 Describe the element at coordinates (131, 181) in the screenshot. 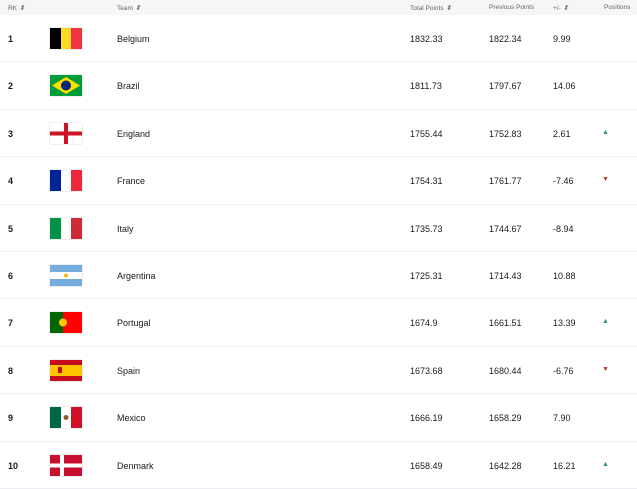

I see `team-name: France` at that location.